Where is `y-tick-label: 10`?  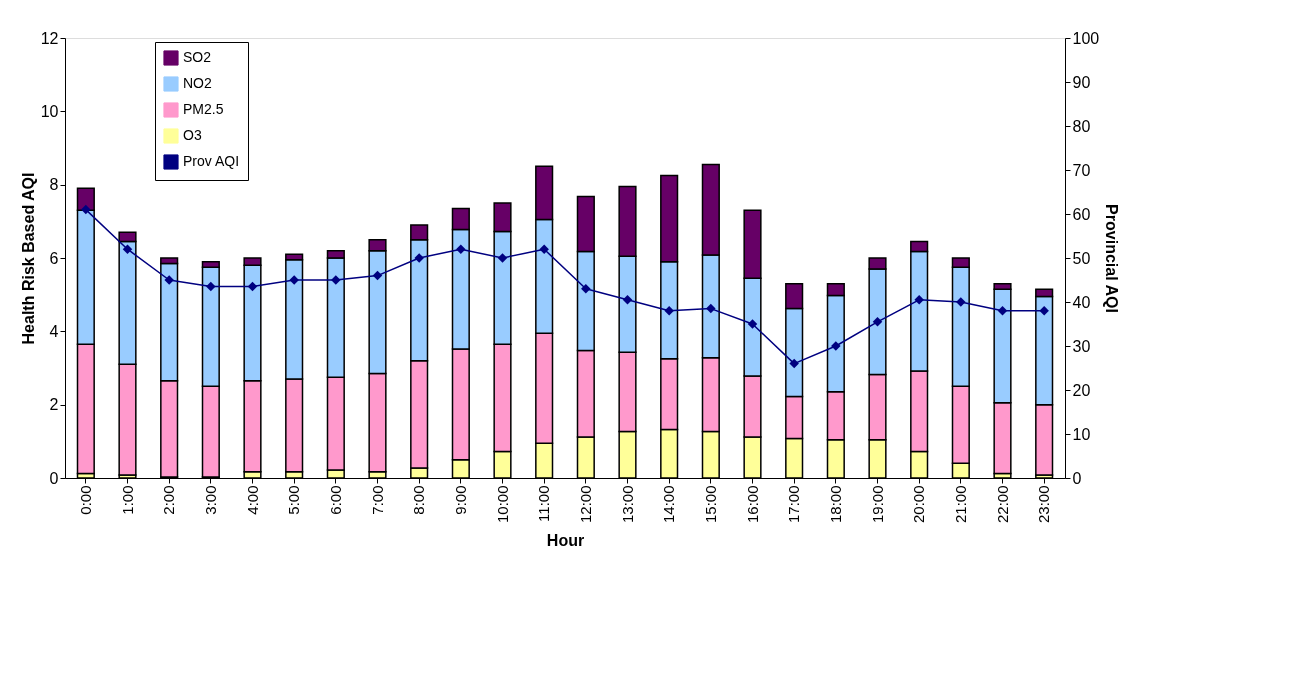 y-tick-label: 10 is located at coordinates (49, 111).